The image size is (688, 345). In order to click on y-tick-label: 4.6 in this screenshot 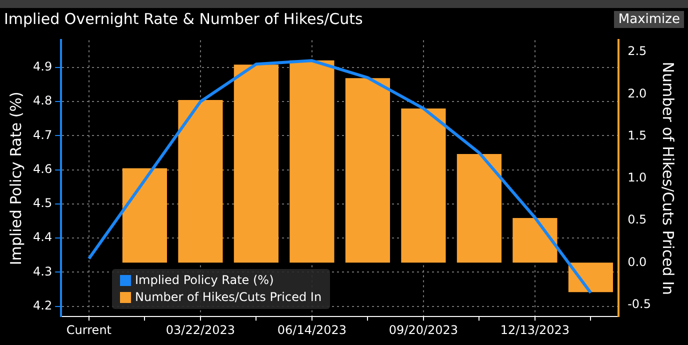, I will do `click(42, 169)`.